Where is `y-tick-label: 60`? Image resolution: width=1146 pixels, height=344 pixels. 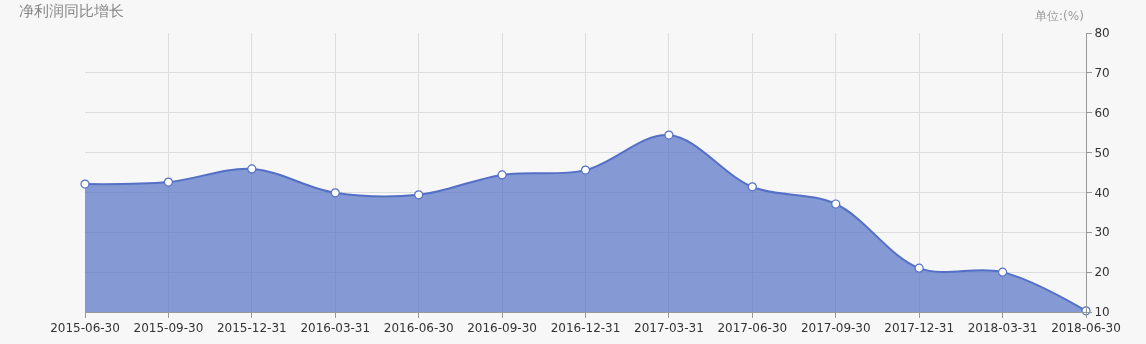 y-tick-label: 60 is located at coordinates (1102, 112).